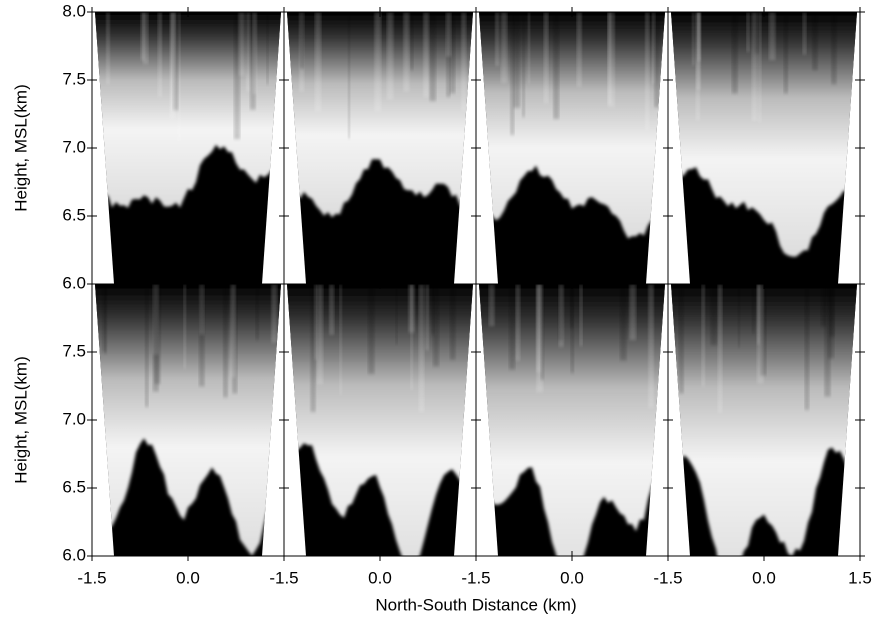 The height and width of the screenshot is (623, 880). Describe the element at coordinates (74, 554) in the screenshot. I see `y-tick-label: 6.0` at that location.